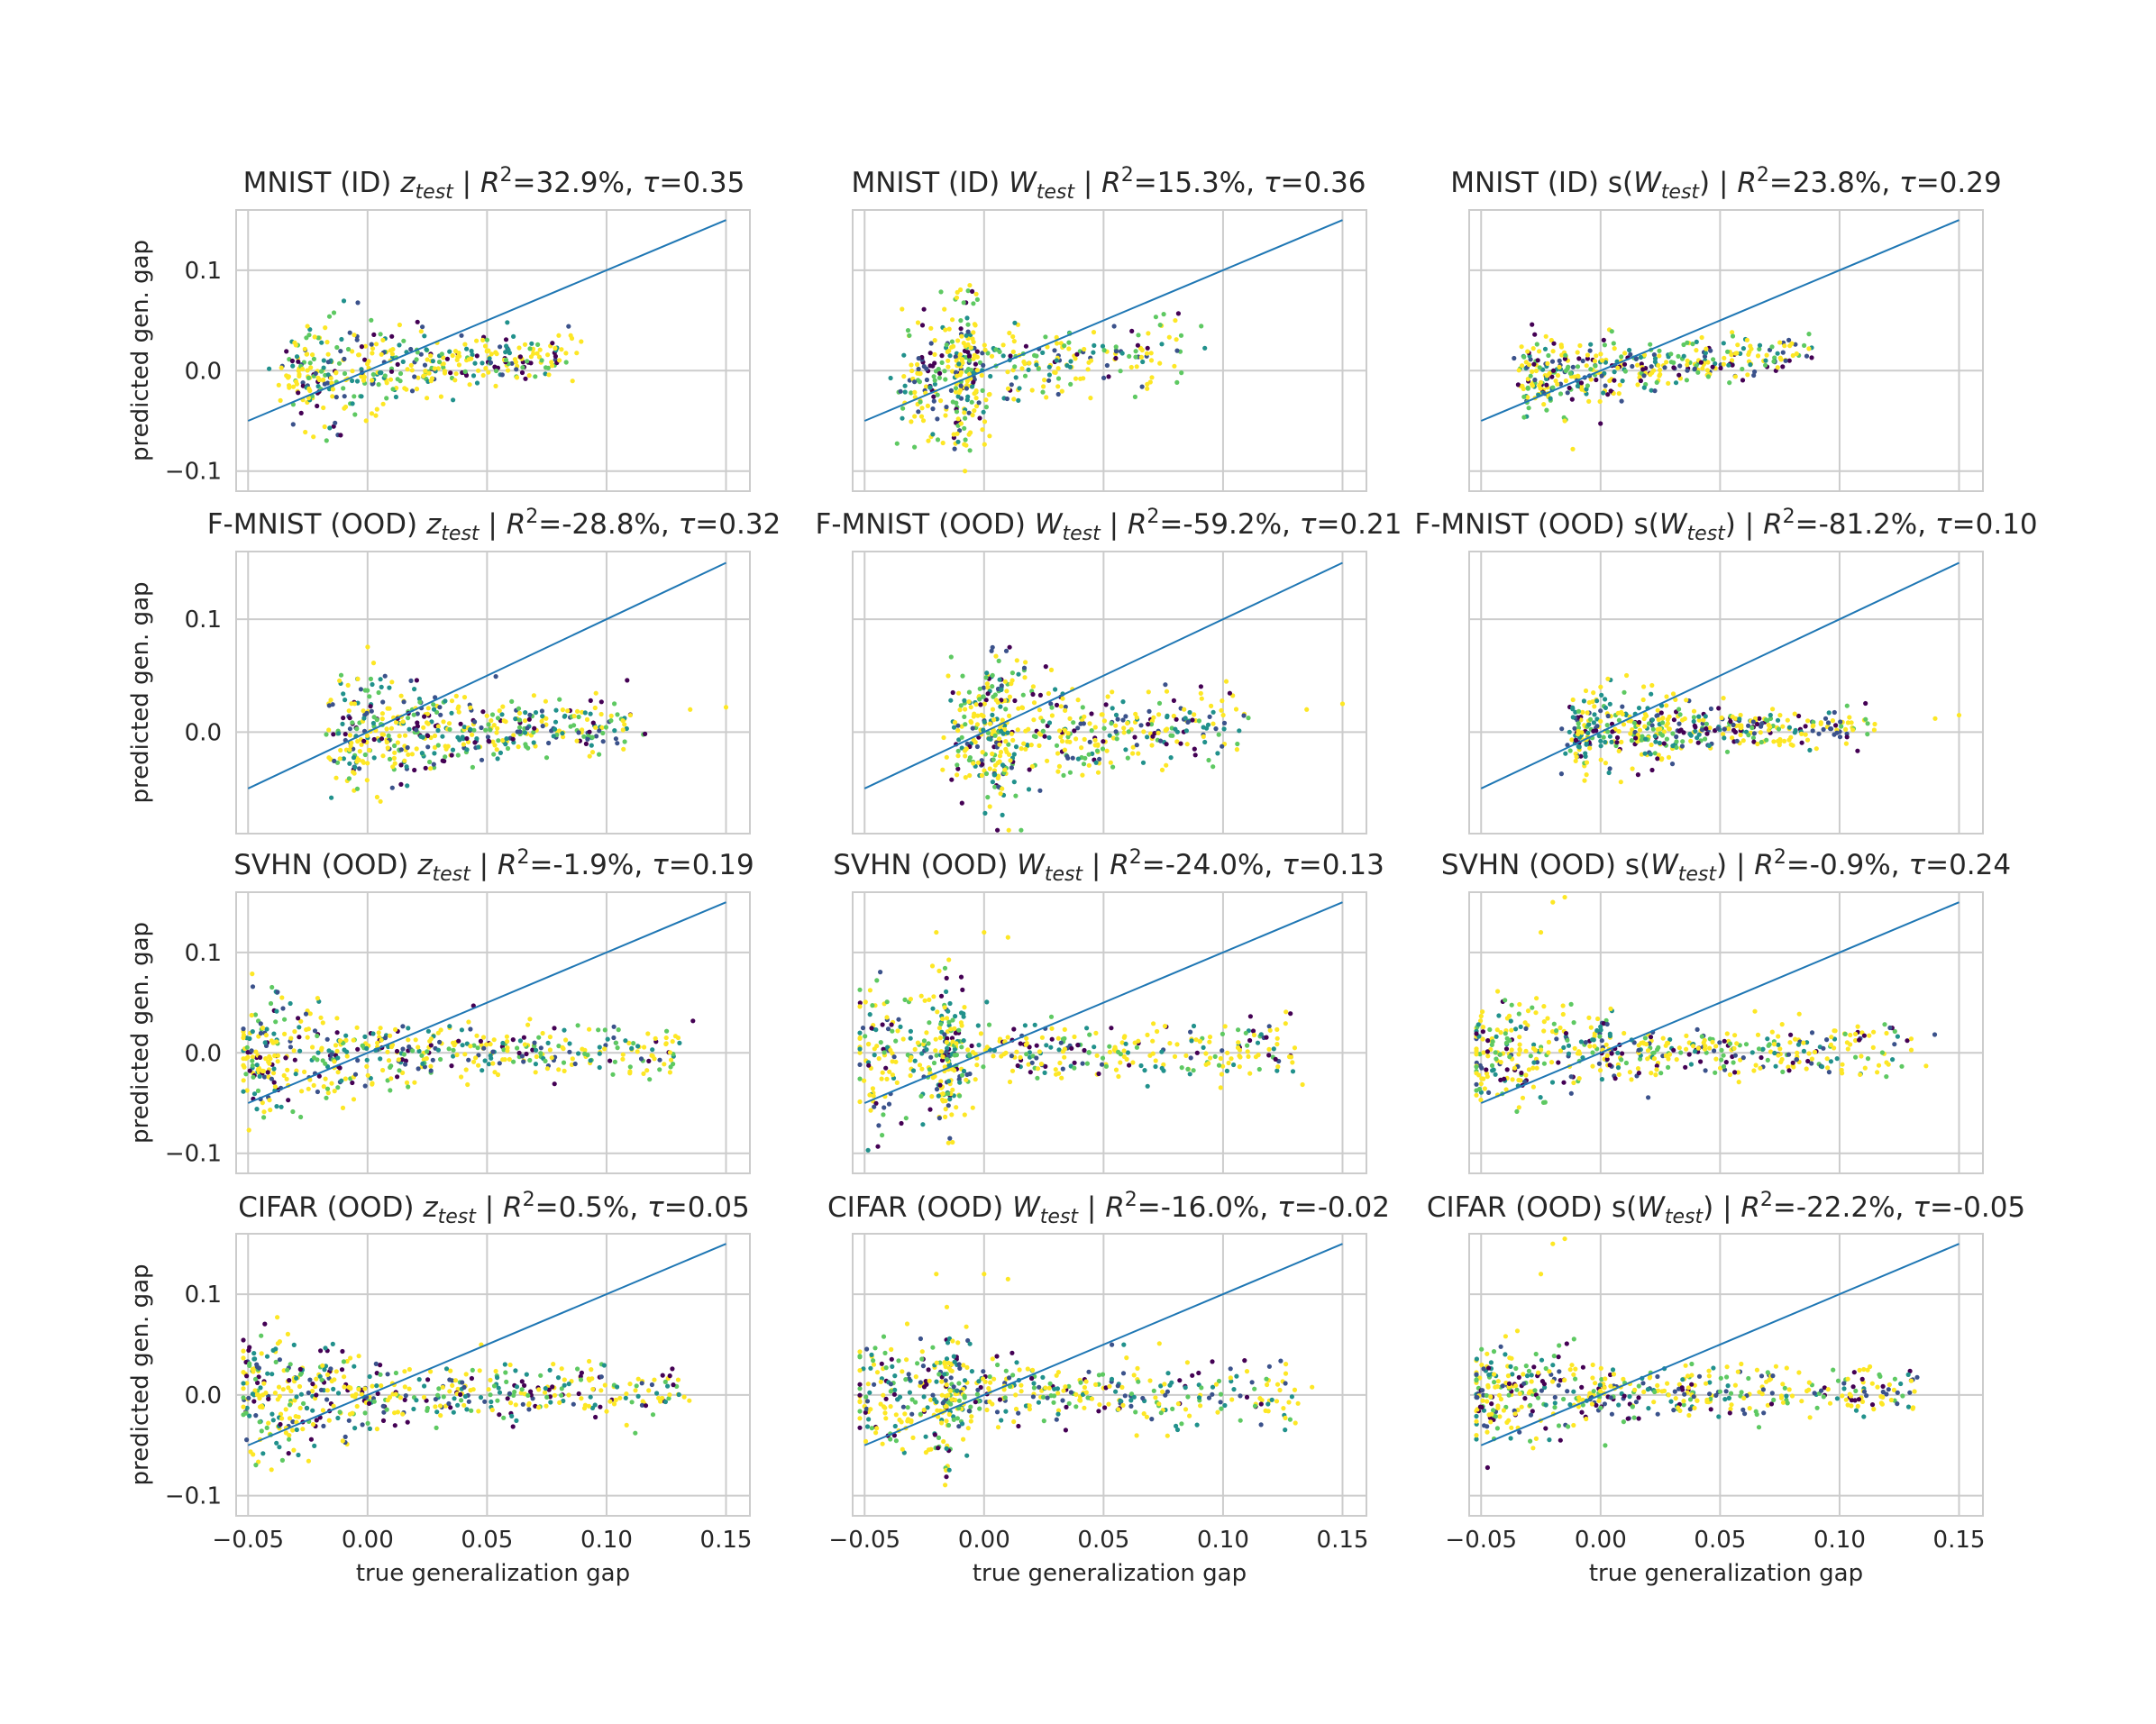 This screenshot has width=2156, height=1724. I want to click on axes-frame, so click(493, 1375).